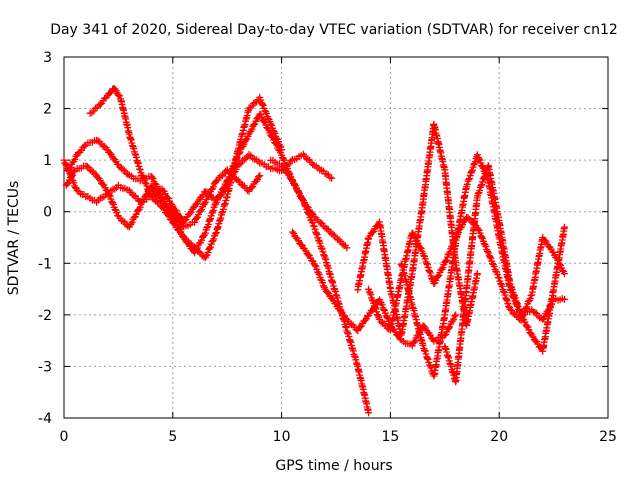 The height and width of the screenshot is (480, 640). What do you see at coordinates (282, 437) in the screenshot?
I see `x-tick-label: 10` at bounding box center [282, 437].